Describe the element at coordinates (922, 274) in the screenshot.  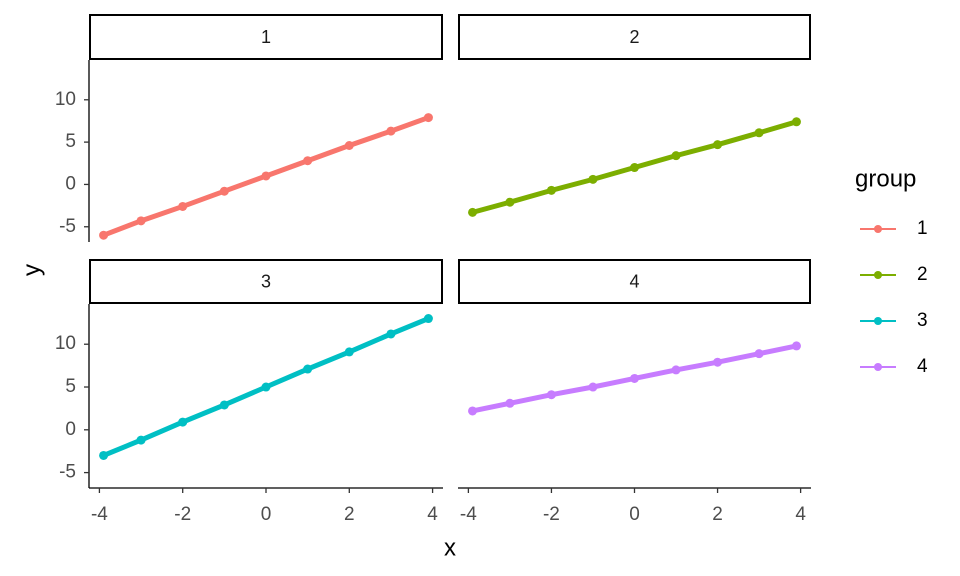
I see `legend-label: 2` at that location.